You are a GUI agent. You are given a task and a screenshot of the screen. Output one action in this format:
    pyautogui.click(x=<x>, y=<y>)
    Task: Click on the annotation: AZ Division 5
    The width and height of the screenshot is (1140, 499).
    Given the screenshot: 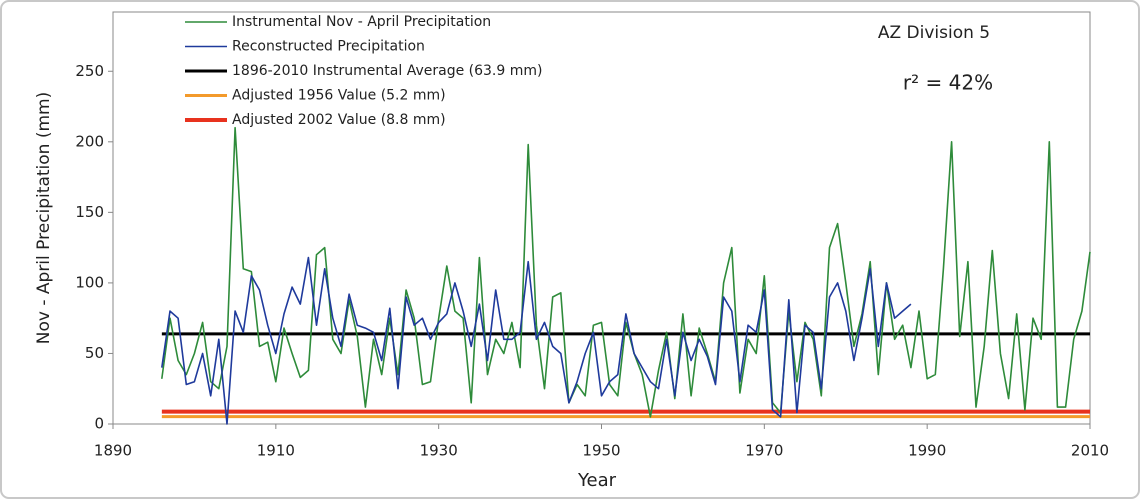 What is the action you would take?
    pyautogui.click(x=934, y=33)
    